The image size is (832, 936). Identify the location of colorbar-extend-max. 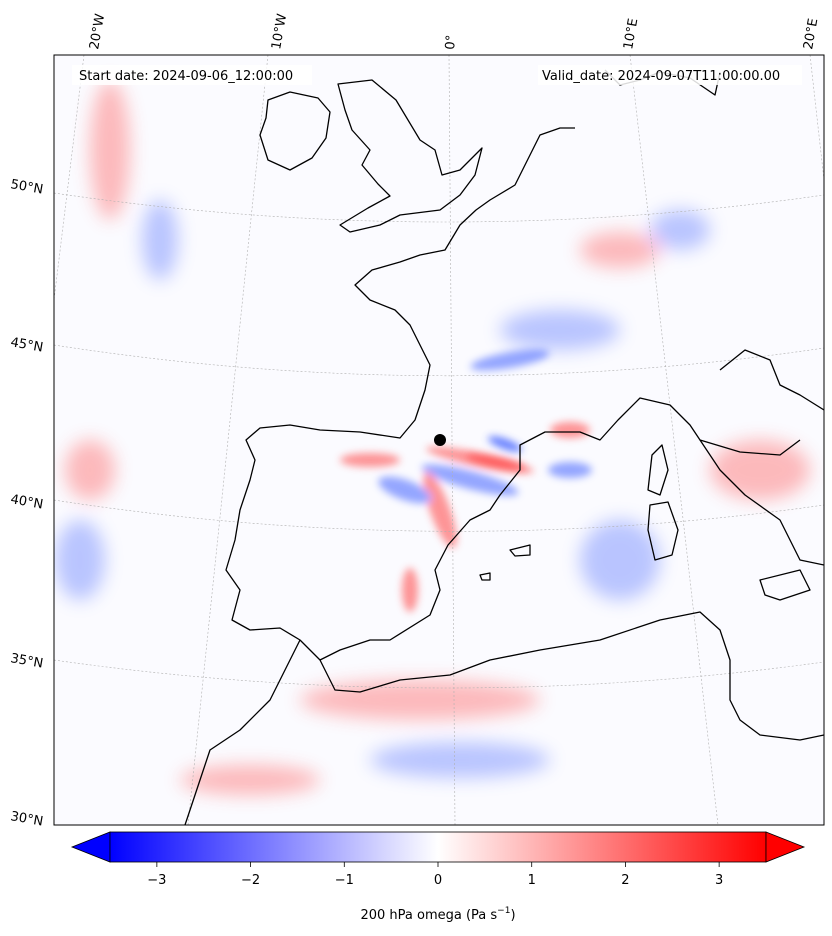
(785, 847).